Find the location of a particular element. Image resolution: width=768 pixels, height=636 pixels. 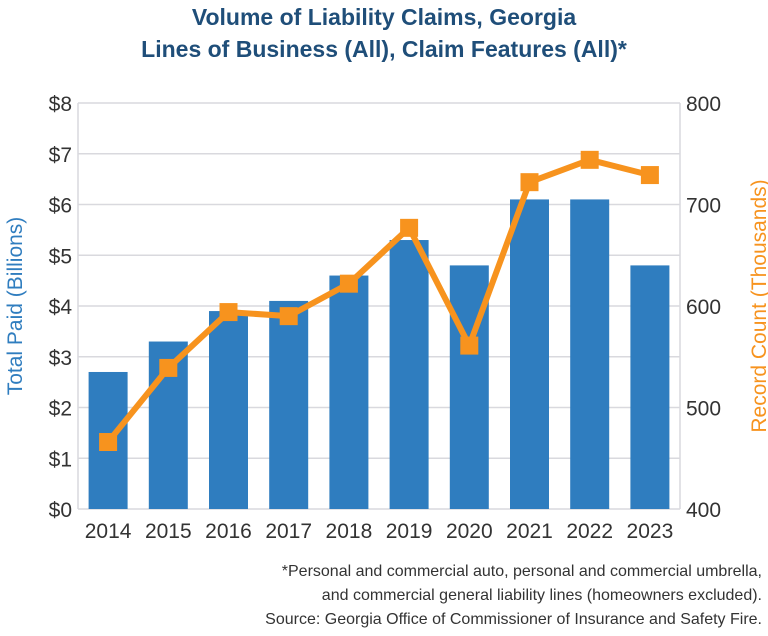

y-tick-label: $1 is located at coordinates (60, 459).